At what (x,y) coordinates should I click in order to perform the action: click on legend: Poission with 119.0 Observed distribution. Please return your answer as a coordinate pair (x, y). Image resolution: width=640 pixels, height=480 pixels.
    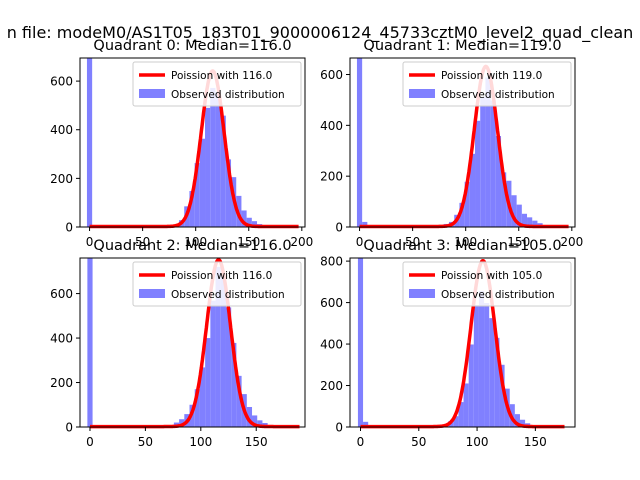
    Looking at the image, I should click on (487, 84).